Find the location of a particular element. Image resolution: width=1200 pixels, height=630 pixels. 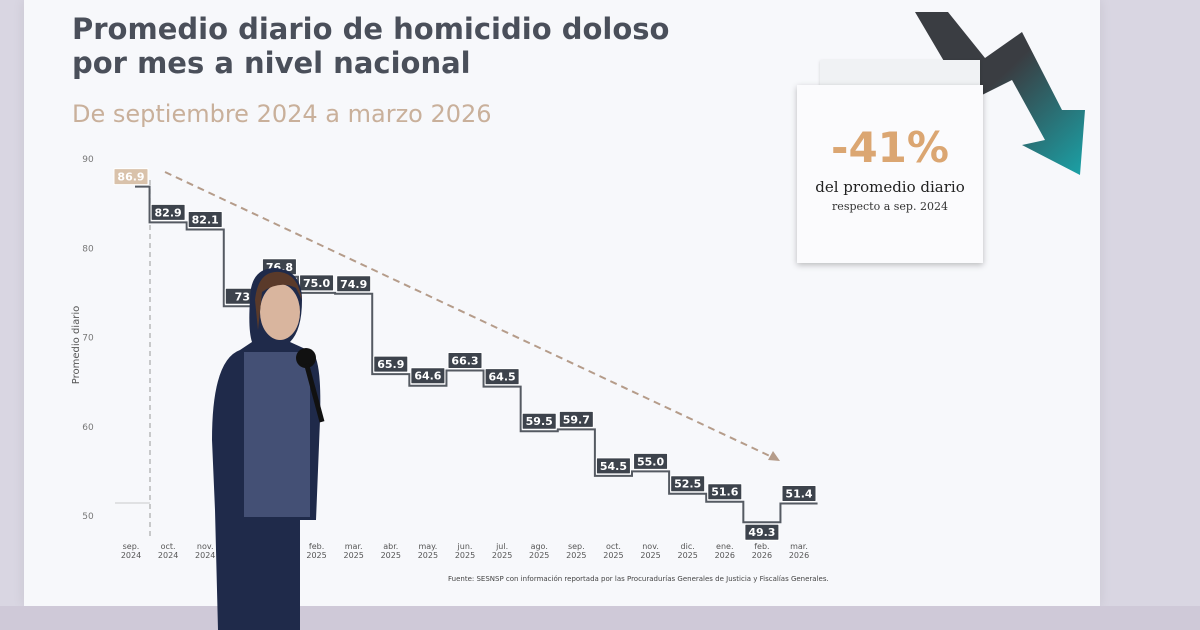

data-label: 74.9 is located at coordinates (353, 284).